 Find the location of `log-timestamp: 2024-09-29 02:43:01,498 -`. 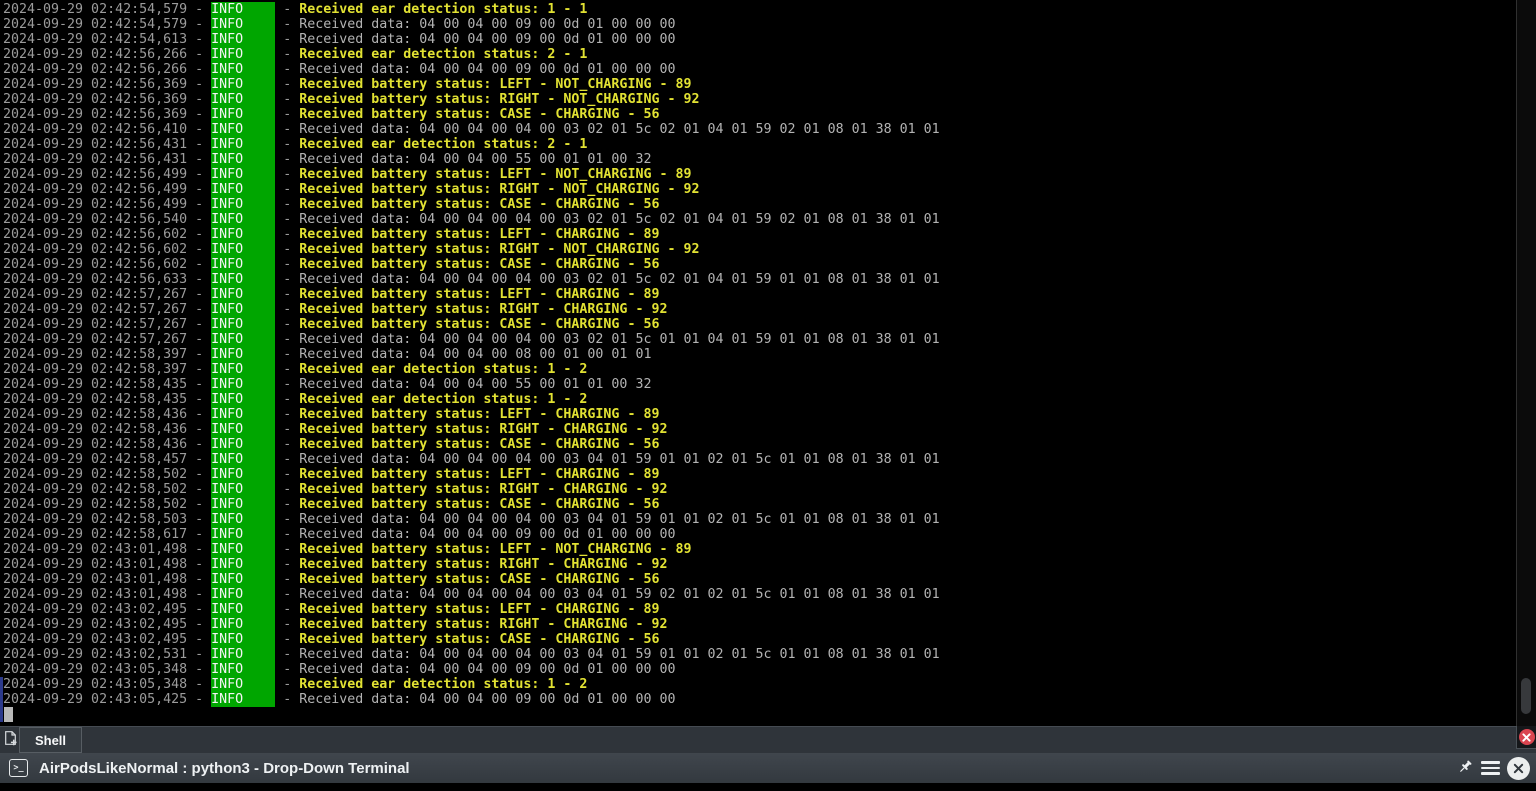

log-timestamp: 2024-09-29 02:43:01,498 - is located at coordinates (107, 579).